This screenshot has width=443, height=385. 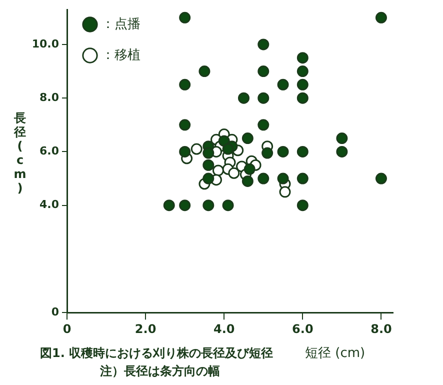 What do you see at coordinates (55, 311) in the screenshot?
I see `y-tick-label: 0` at bounding box center [55, 311].